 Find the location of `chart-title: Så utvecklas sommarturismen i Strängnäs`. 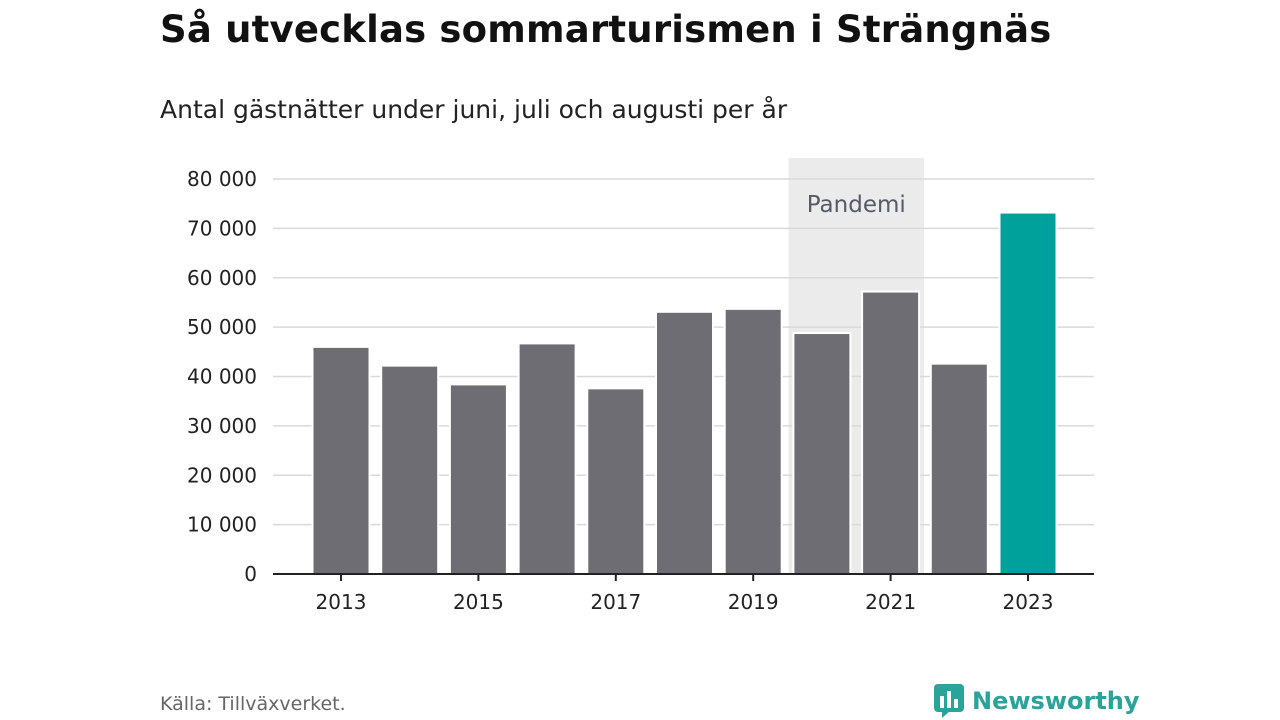

chart-title: Så utvecklas sommarturismen i Strängnäs is located at coordinates (606, 29).